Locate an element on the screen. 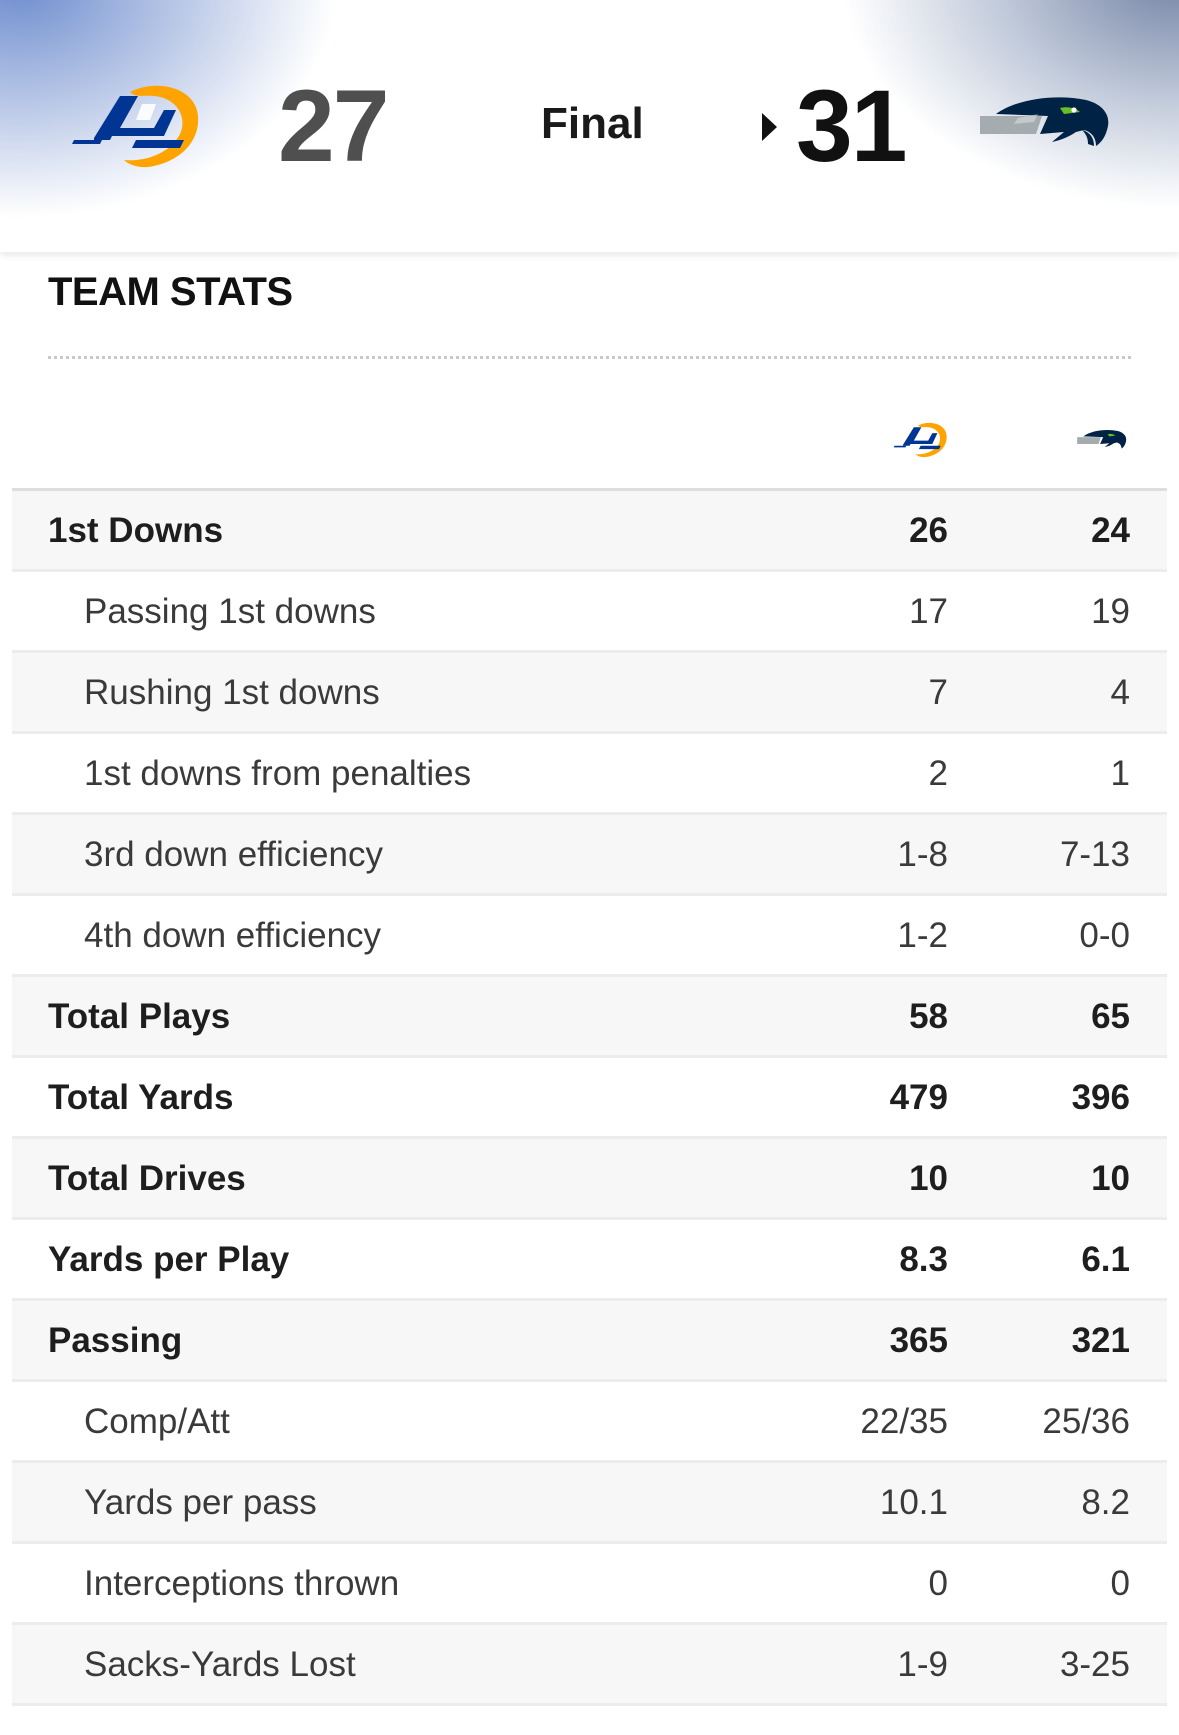 This screenshot has height=1735, width=1179. stat-value-away: 10 is located at coordinates (928, 1178).